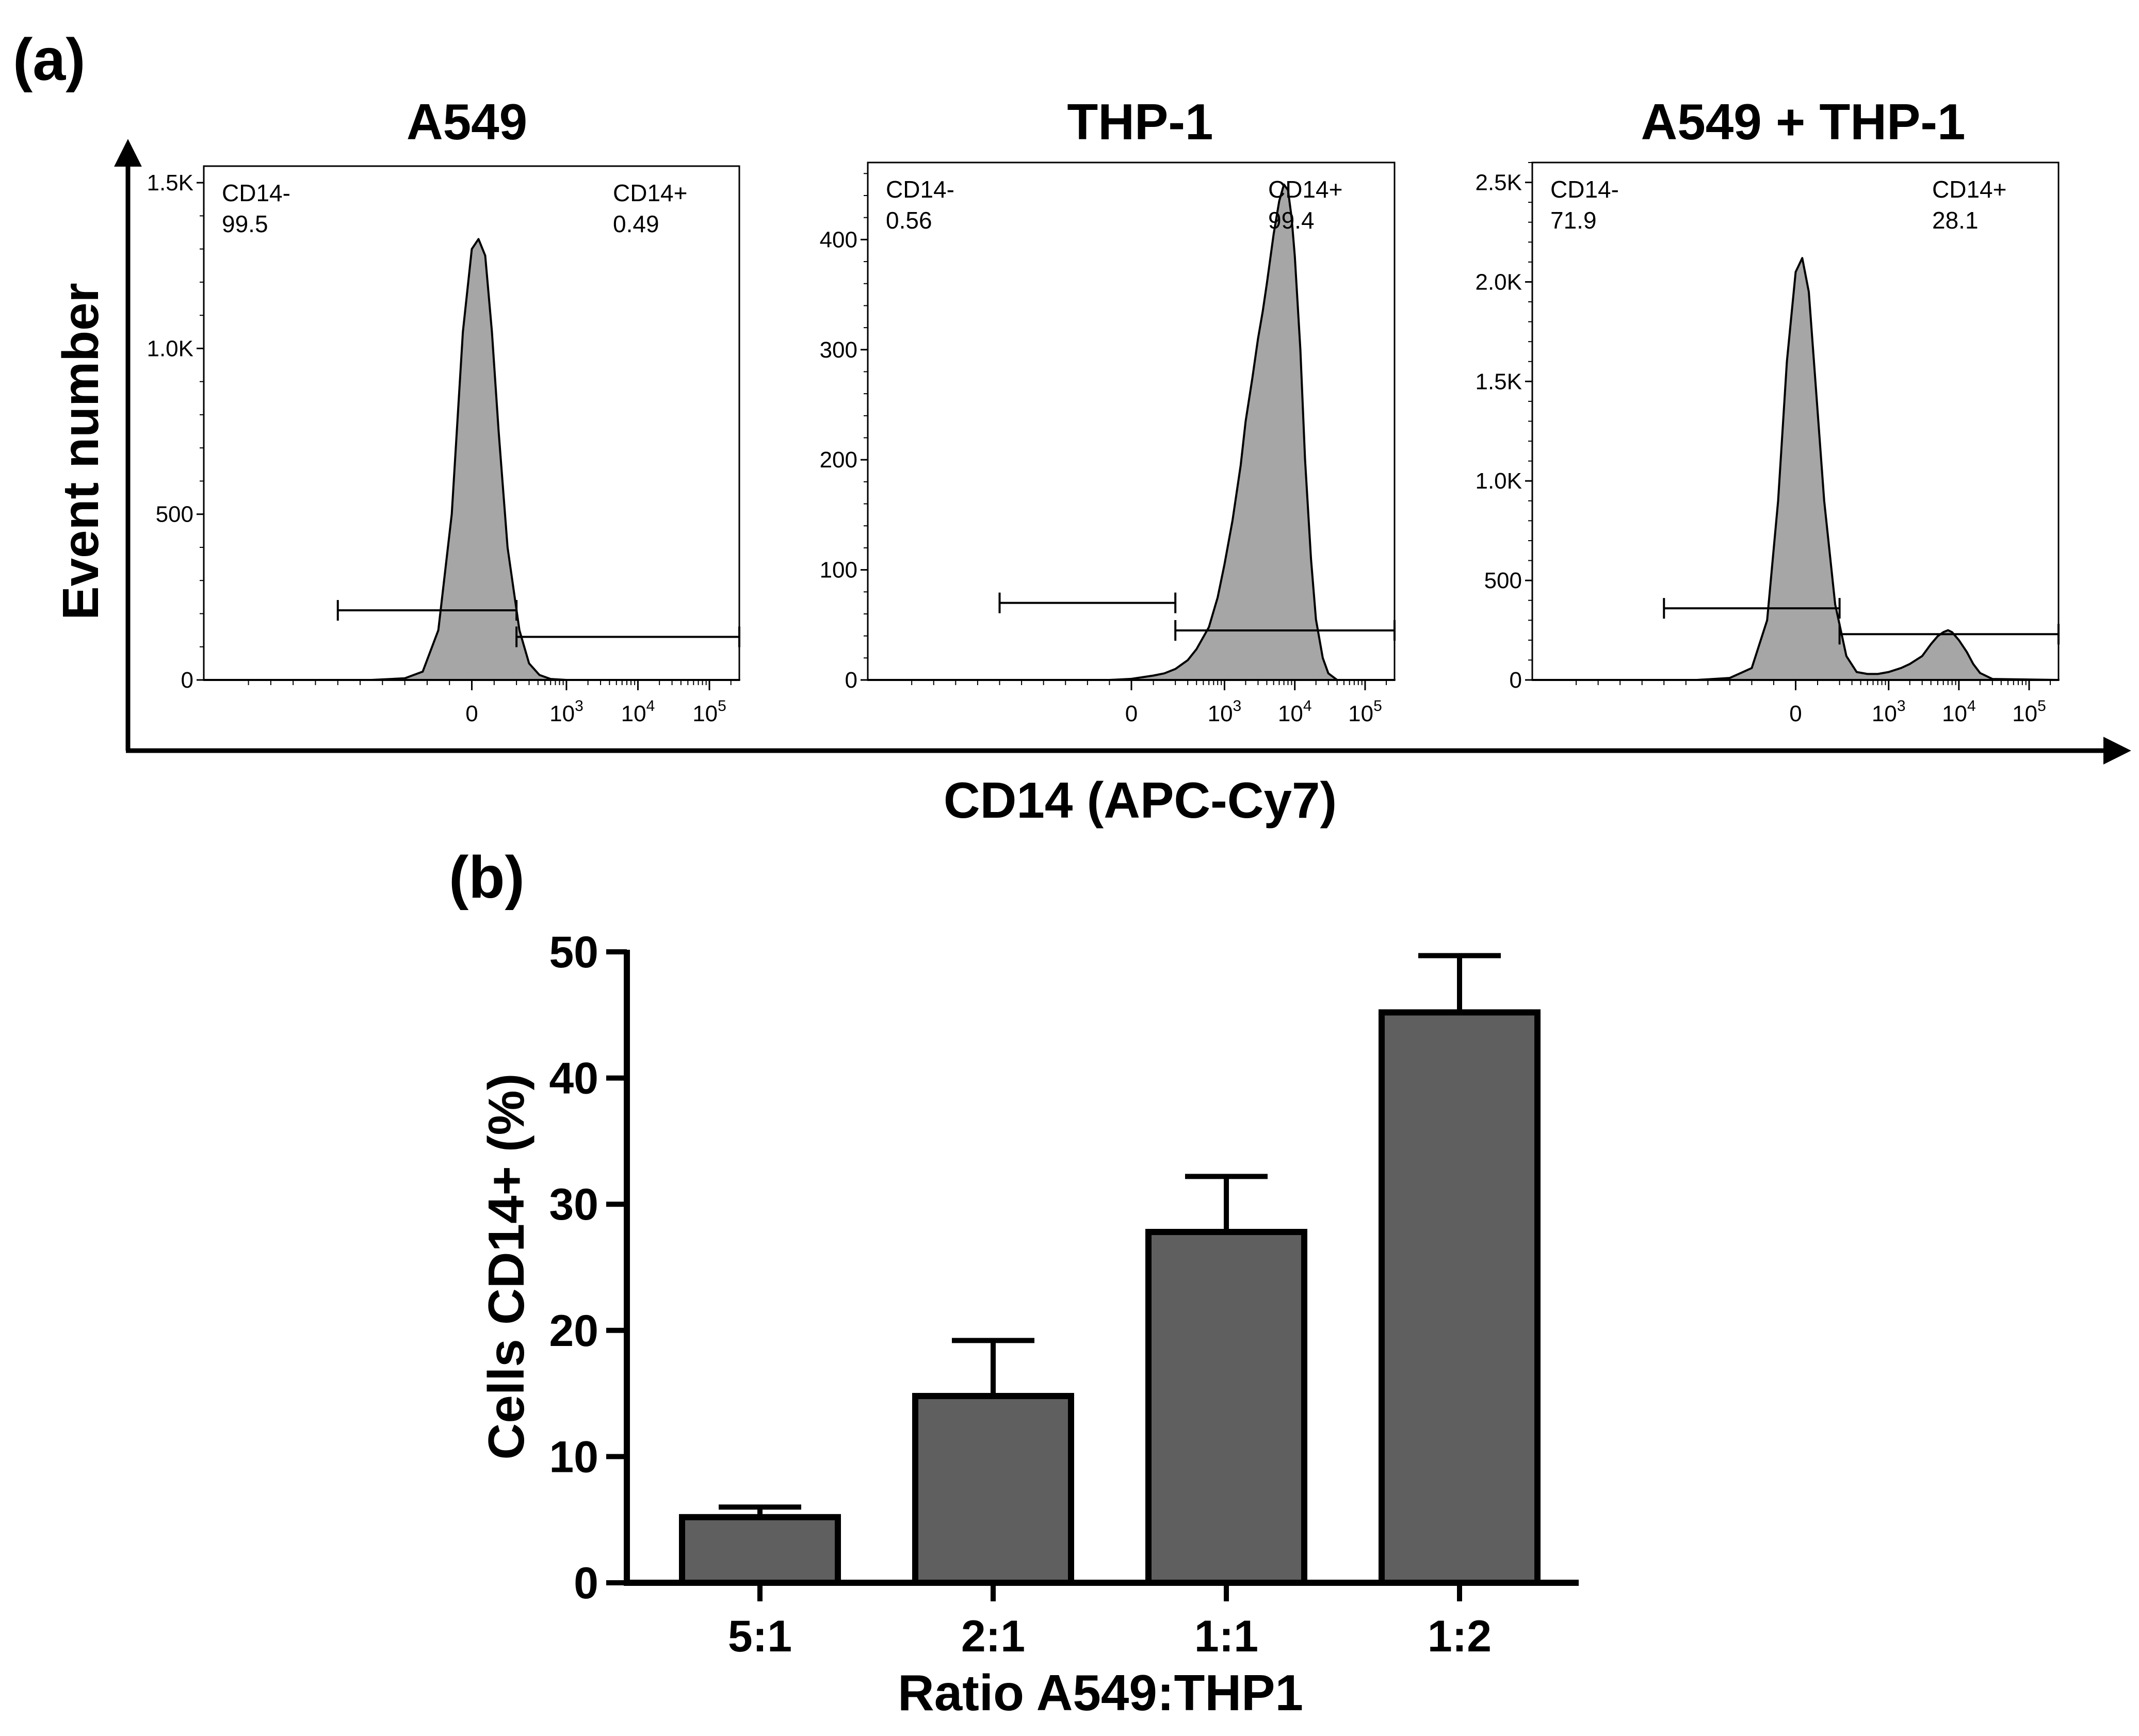 Image resolution: width=2139 pixels, height=1736 pixels. Describe the element at coordinates (487, 878) in the screenshot. I see `panel-b-label: (b)` at that location.